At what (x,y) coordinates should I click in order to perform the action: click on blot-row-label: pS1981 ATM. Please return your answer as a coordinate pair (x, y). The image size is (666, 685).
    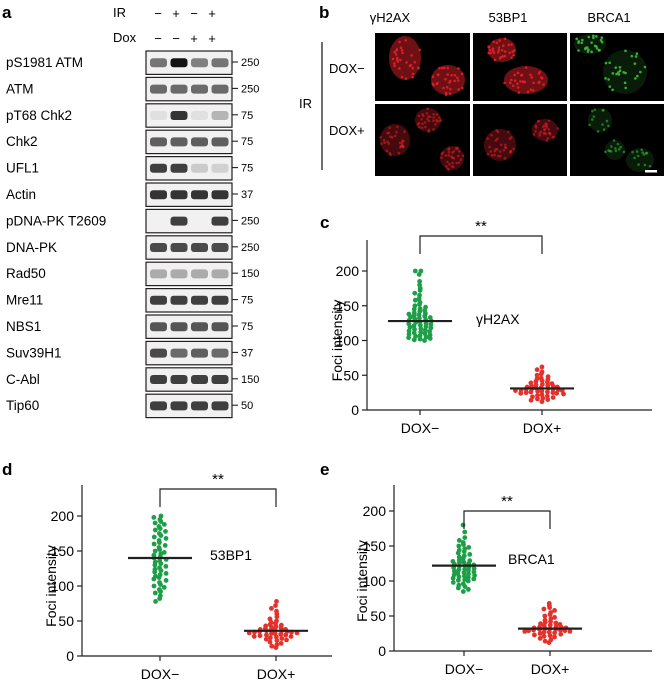
    Looking at the image, I should click on (44, 62).